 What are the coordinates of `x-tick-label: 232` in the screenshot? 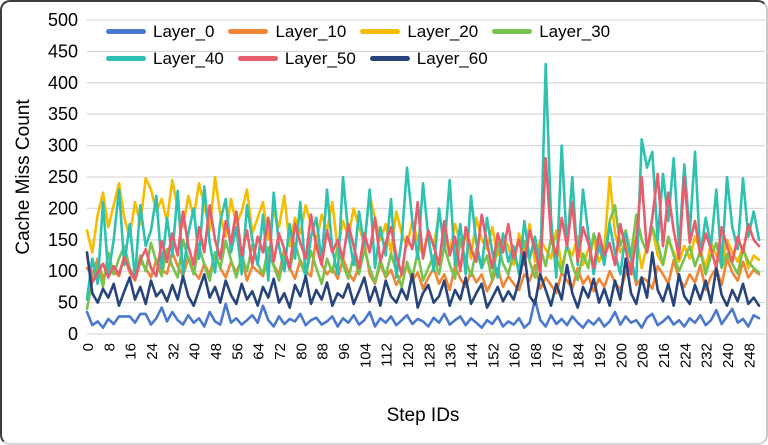 It's located at (707, 355).